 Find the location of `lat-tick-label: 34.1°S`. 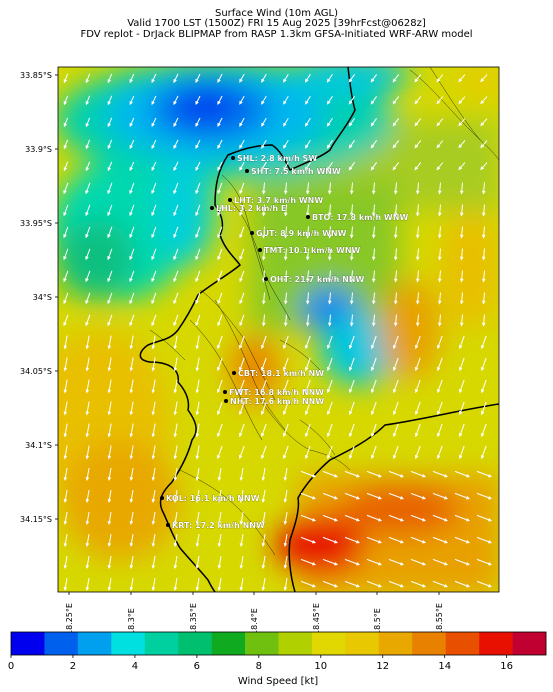

lat-tick-label: 34.1°S is located at coordinates (38, 445).